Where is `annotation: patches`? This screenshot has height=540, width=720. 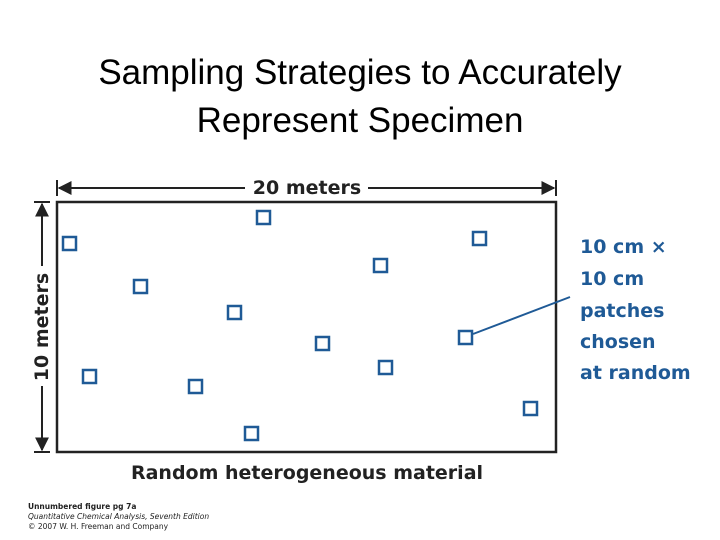 annotation: patches is located at coordinates (622, 311).